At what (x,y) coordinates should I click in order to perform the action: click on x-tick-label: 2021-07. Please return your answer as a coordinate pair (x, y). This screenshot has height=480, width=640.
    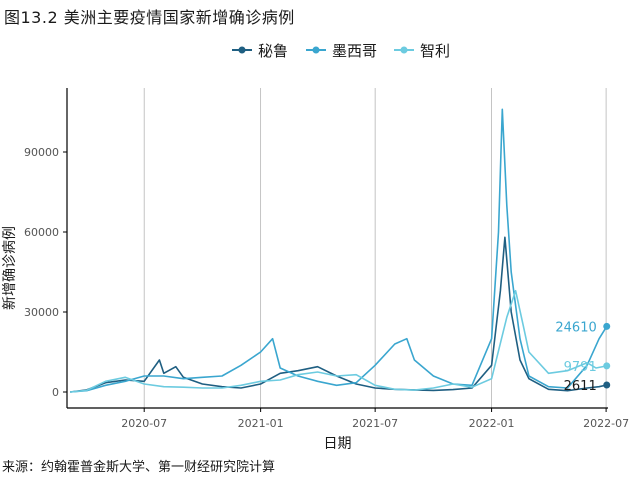
    Looking at the image, I should click on (375, 423).